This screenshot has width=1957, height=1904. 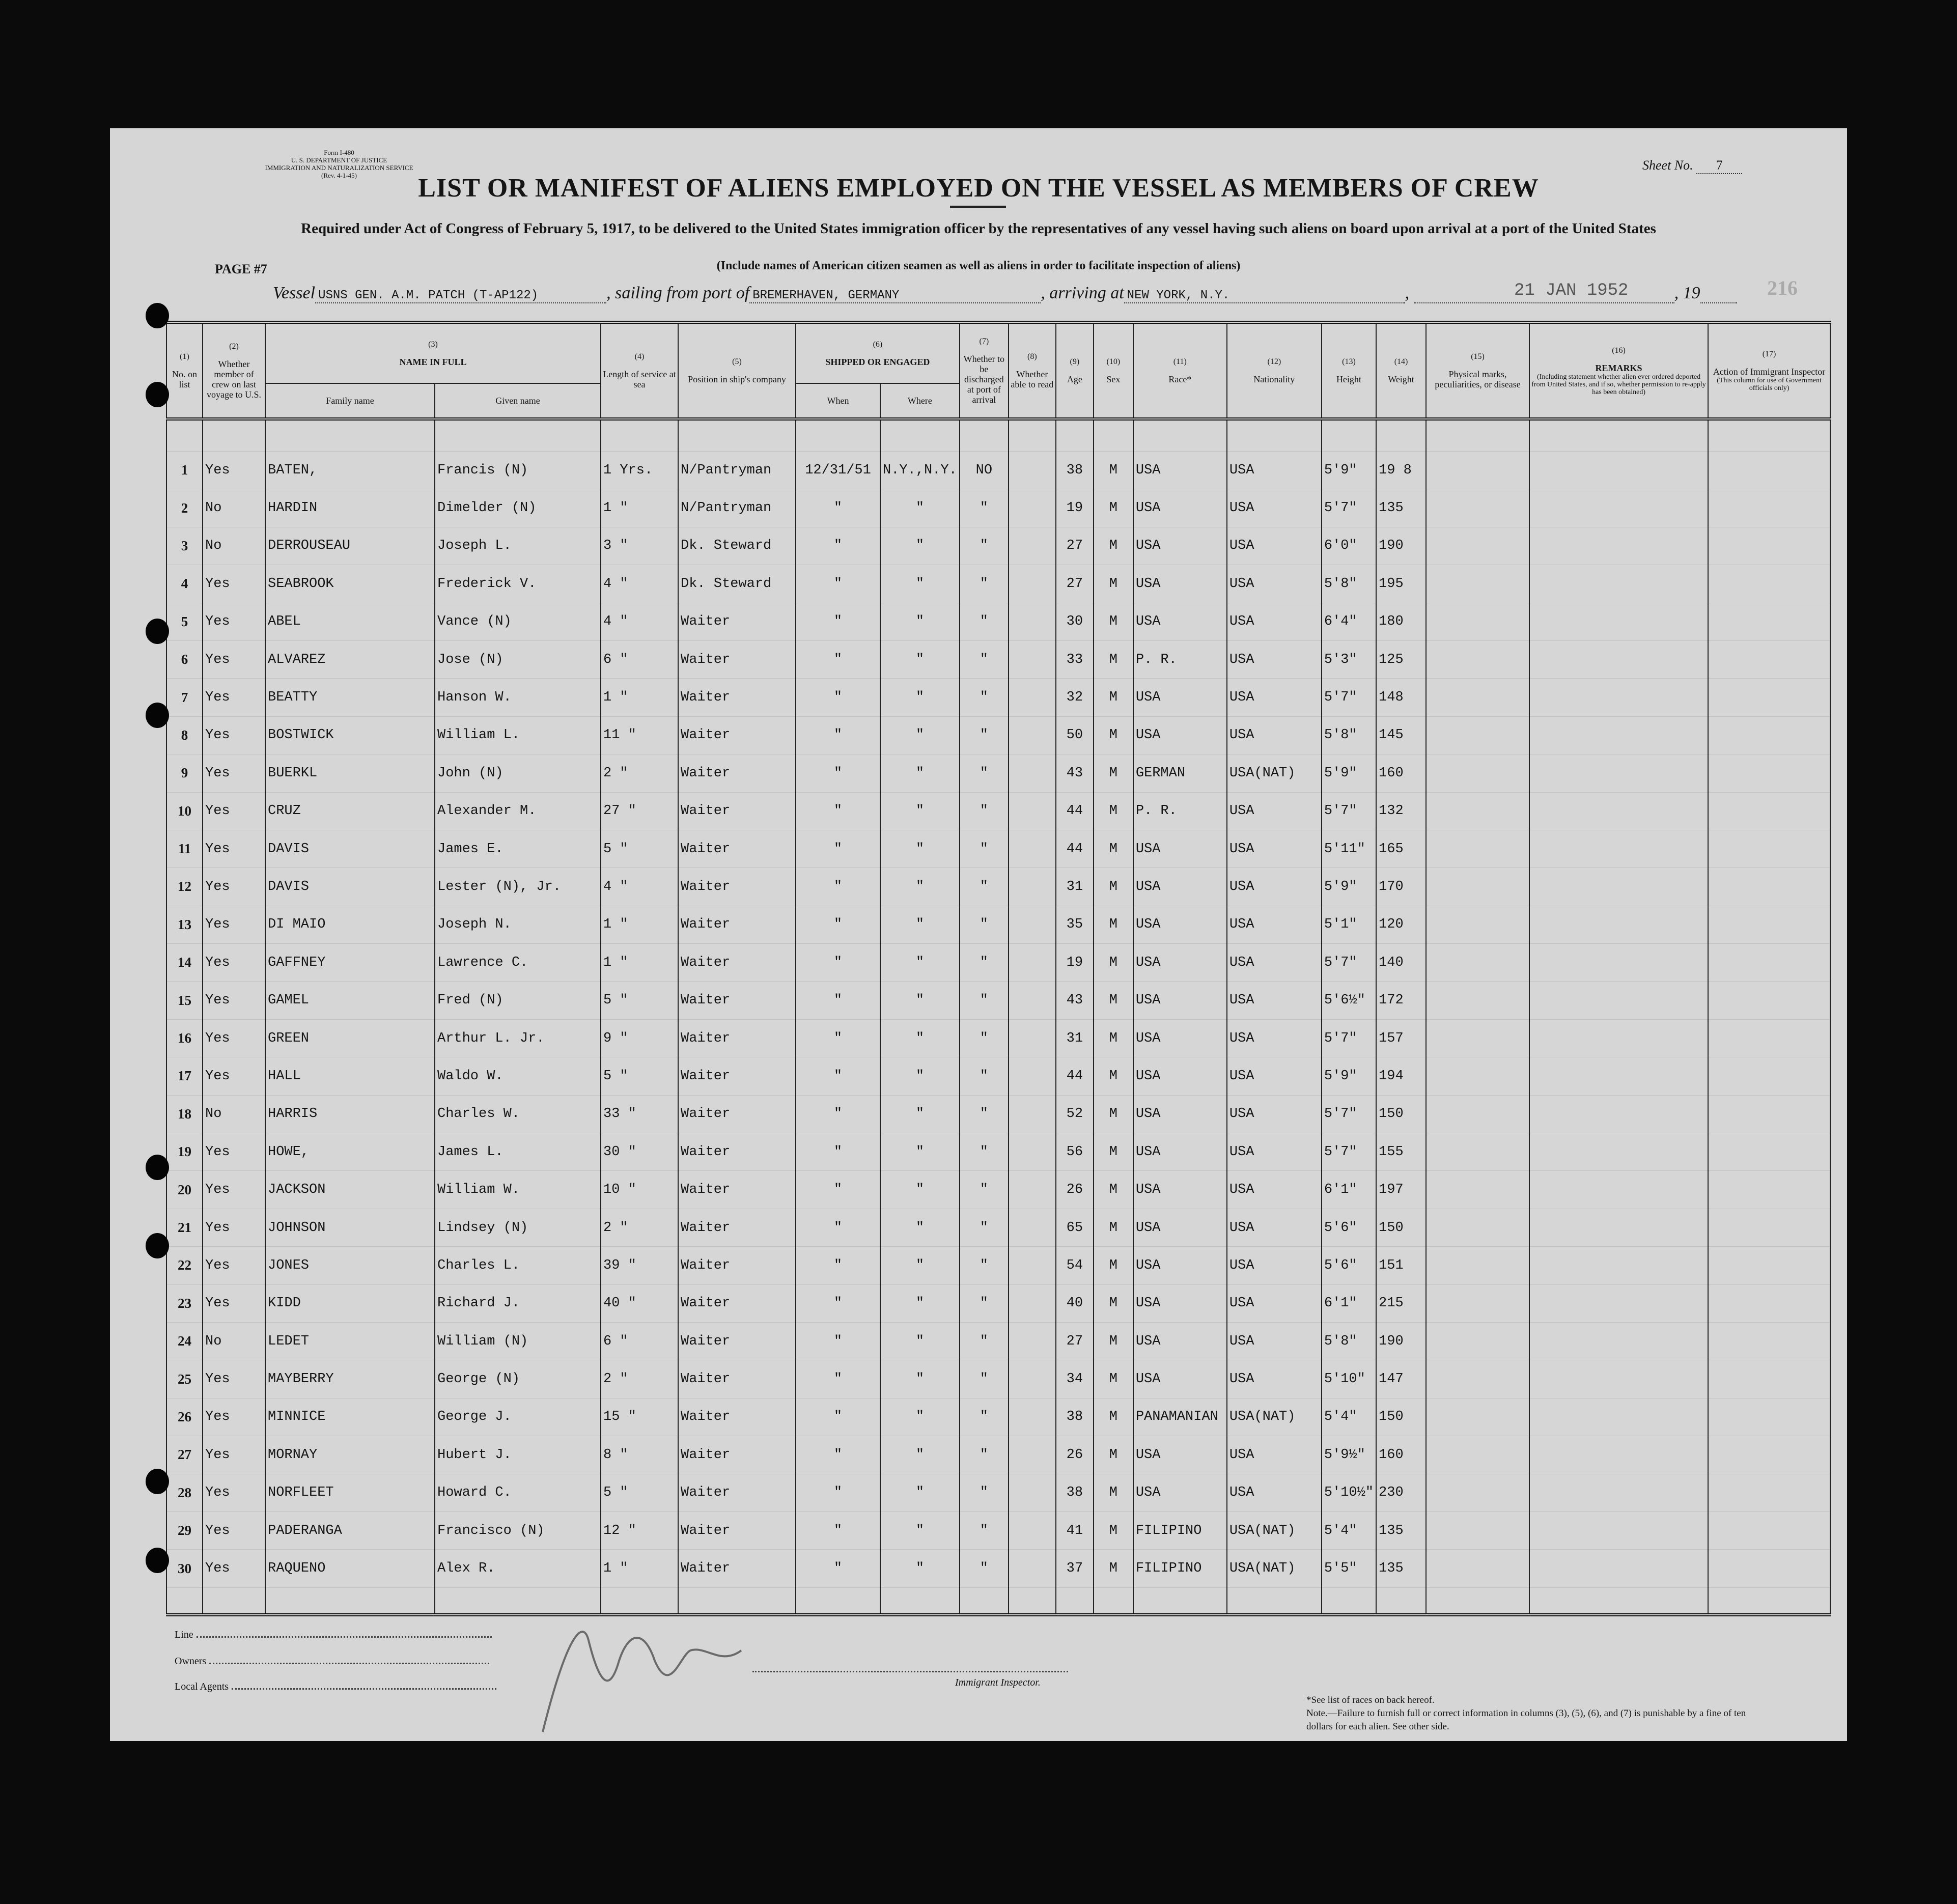 What do you see at coordinates (184, 886) in the screenshot?
I see `cell-no: 12` at bounding box center [184, 886].